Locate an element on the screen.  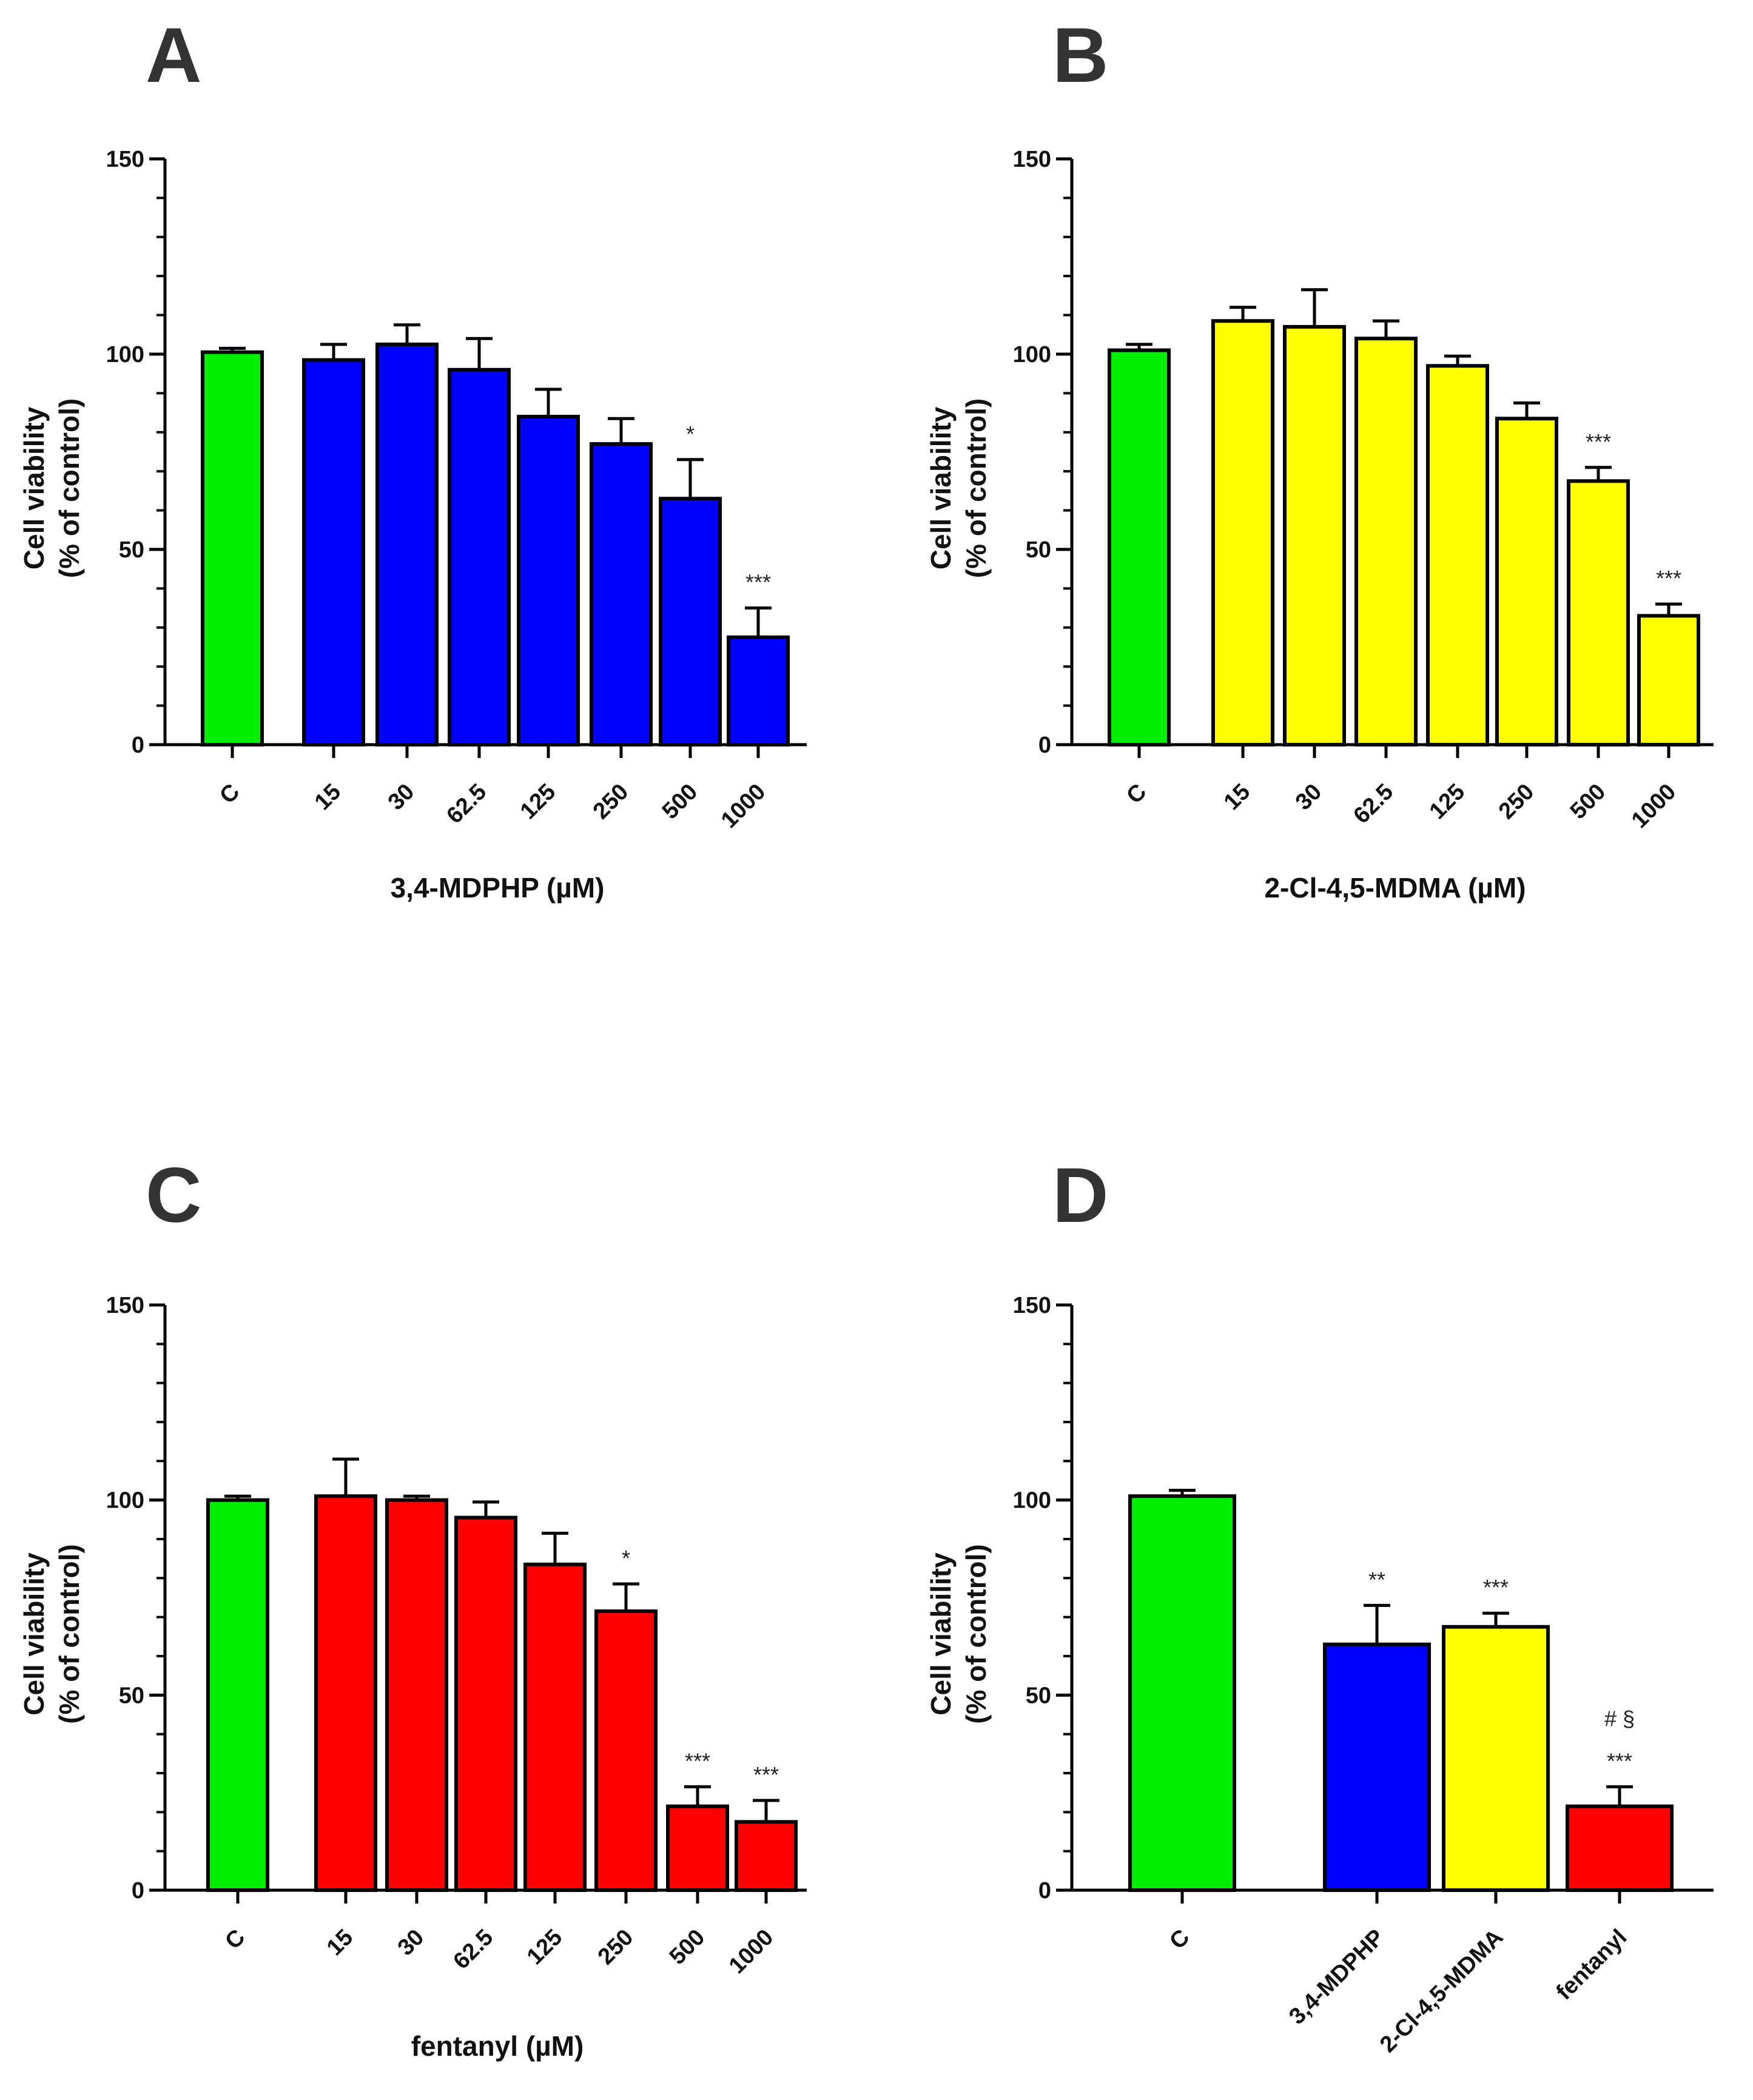
x-axis-label: fentanyl (µM) is located at coordinates (497, 2046).